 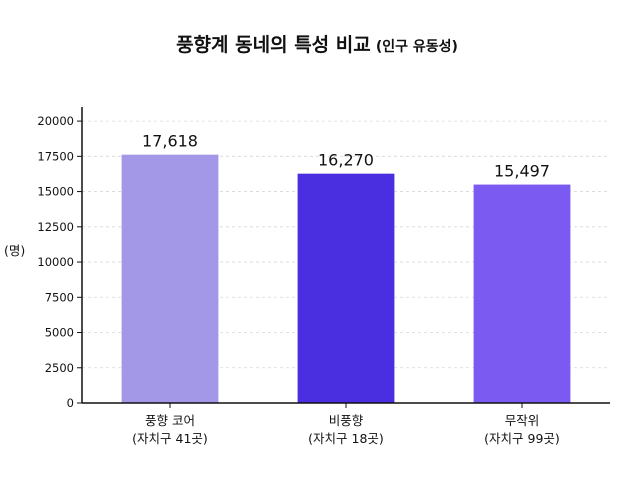 I want to click on value-label: 16,270, so click(x=346, y=160).